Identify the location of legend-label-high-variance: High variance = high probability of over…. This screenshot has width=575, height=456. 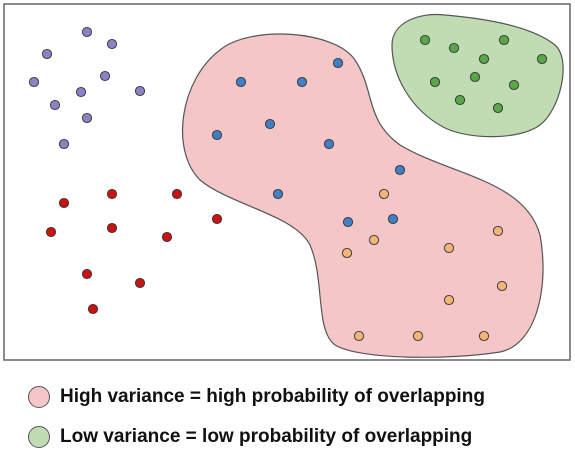
(272, 396).